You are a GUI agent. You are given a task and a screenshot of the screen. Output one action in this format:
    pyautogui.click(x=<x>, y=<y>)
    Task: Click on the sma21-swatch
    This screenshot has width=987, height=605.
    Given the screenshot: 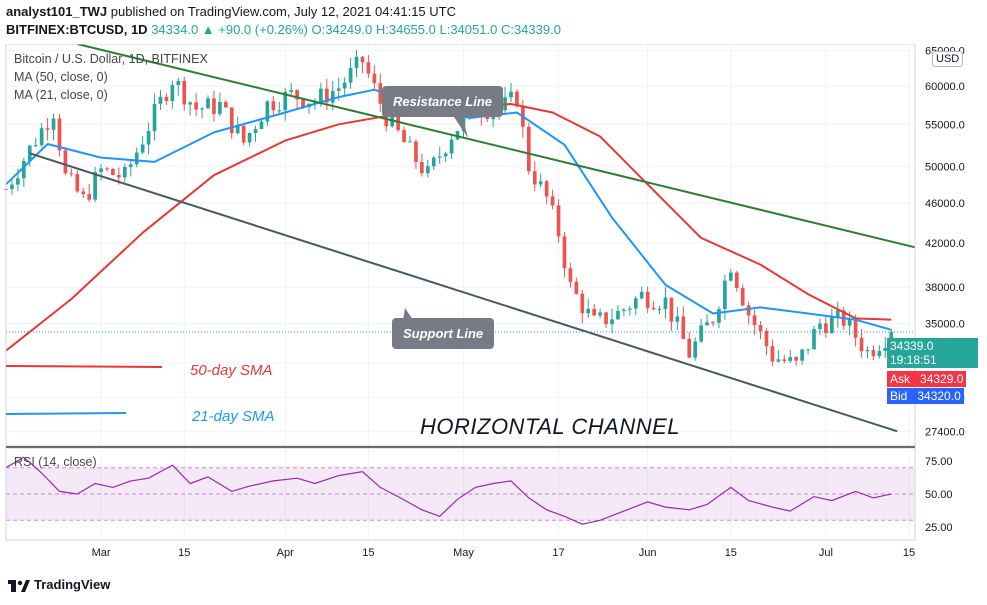 What is the action you would take?
    pyautogui.click(x=66, y=413)
    